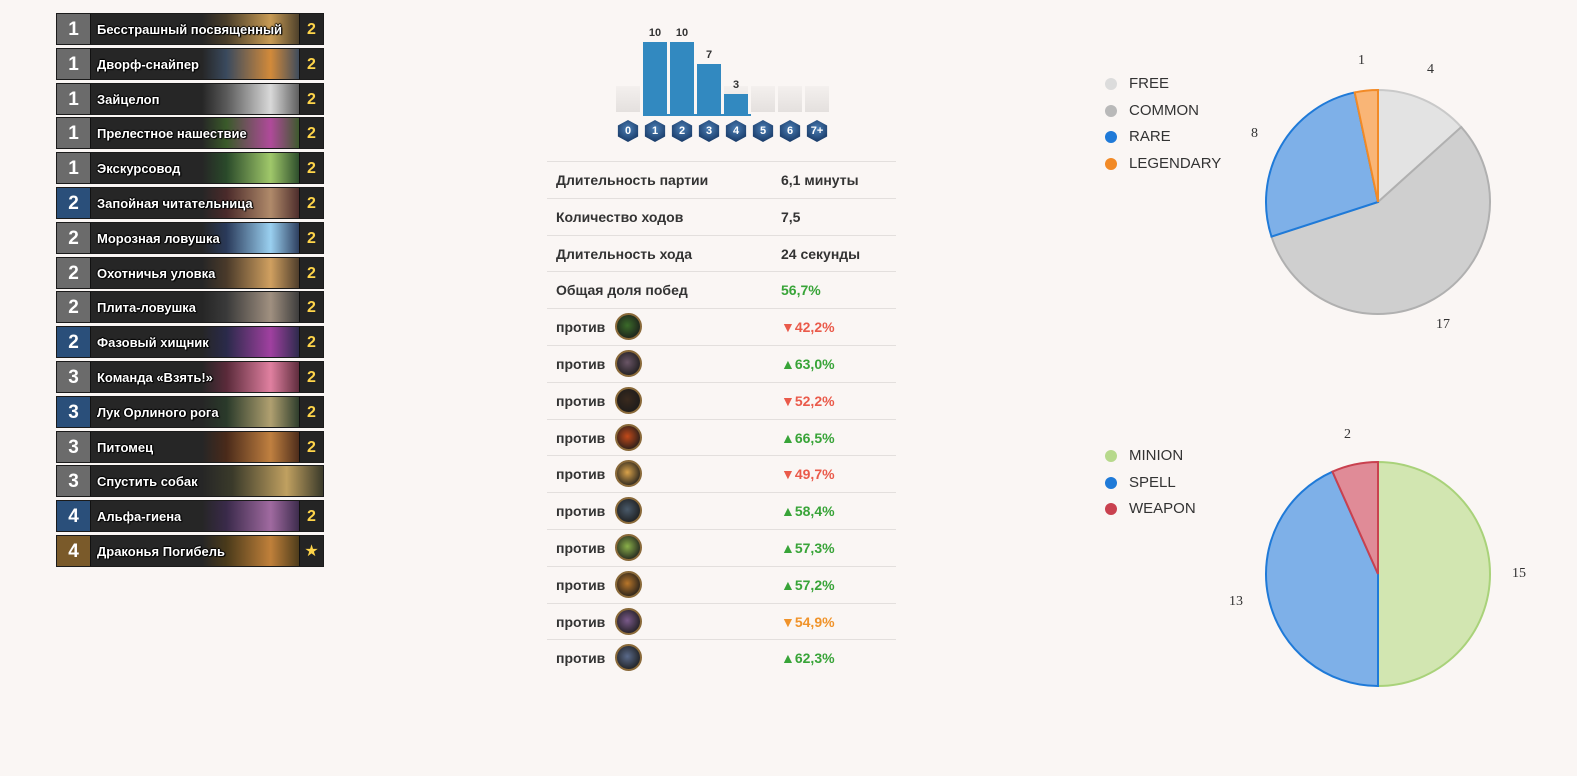 The image size is (1577, 776). Describe the element at coordinates (1361, 60) in the screenshot. I see `pie-label-legendary: 1` at that location.